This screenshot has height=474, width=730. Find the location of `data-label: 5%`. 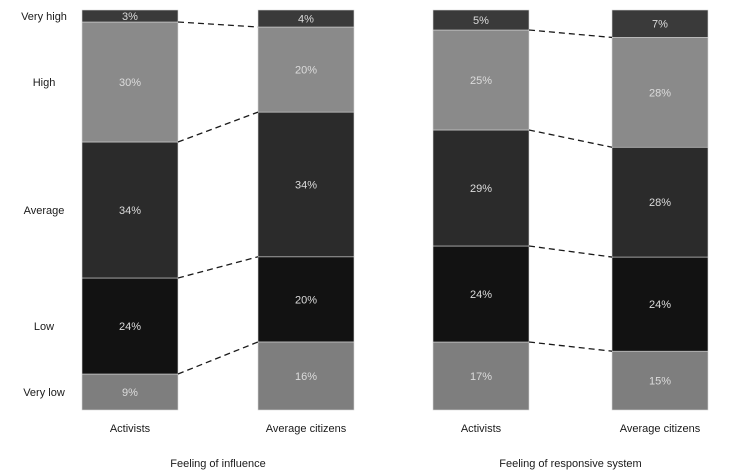

data-label: 5% is located at coordinates (481, 21).